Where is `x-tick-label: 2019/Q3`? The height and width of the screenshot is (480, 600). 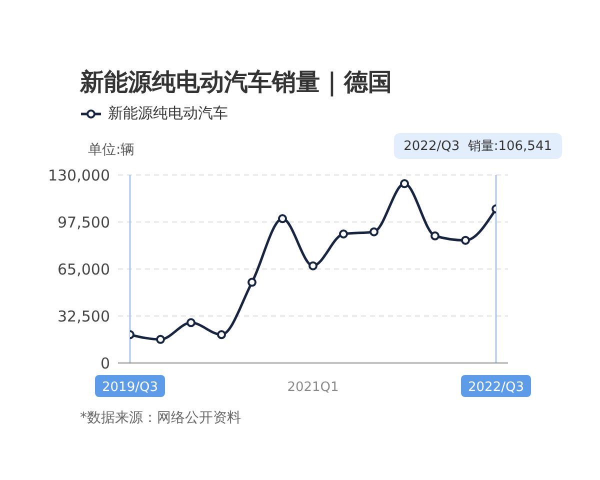 x-tick-label: 2019/Q3 is located at coordinates (130, 387).